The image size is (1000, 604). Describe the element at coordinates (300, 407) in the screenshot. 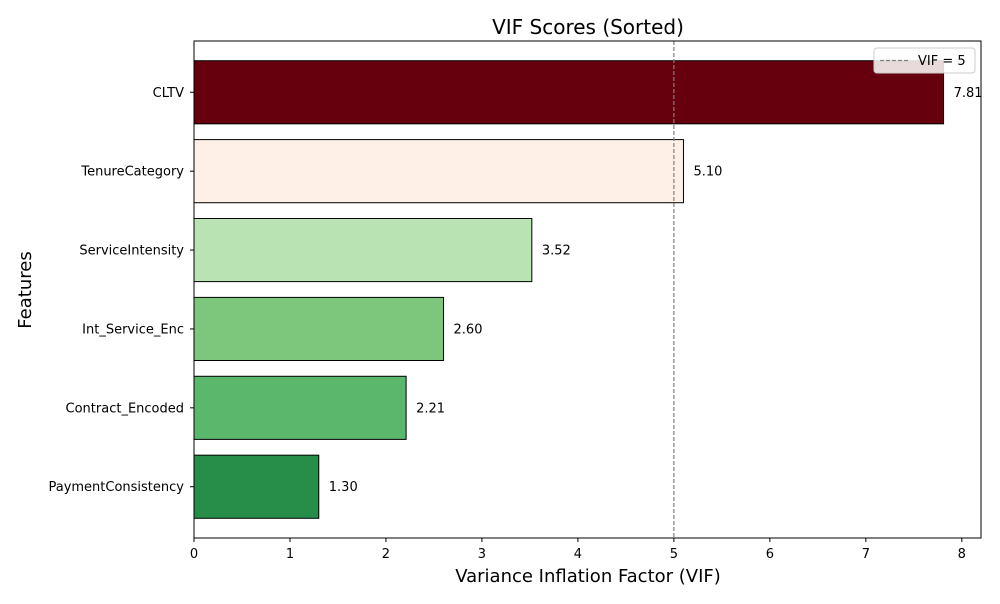

I see `bar-contract-encoded` at that location.